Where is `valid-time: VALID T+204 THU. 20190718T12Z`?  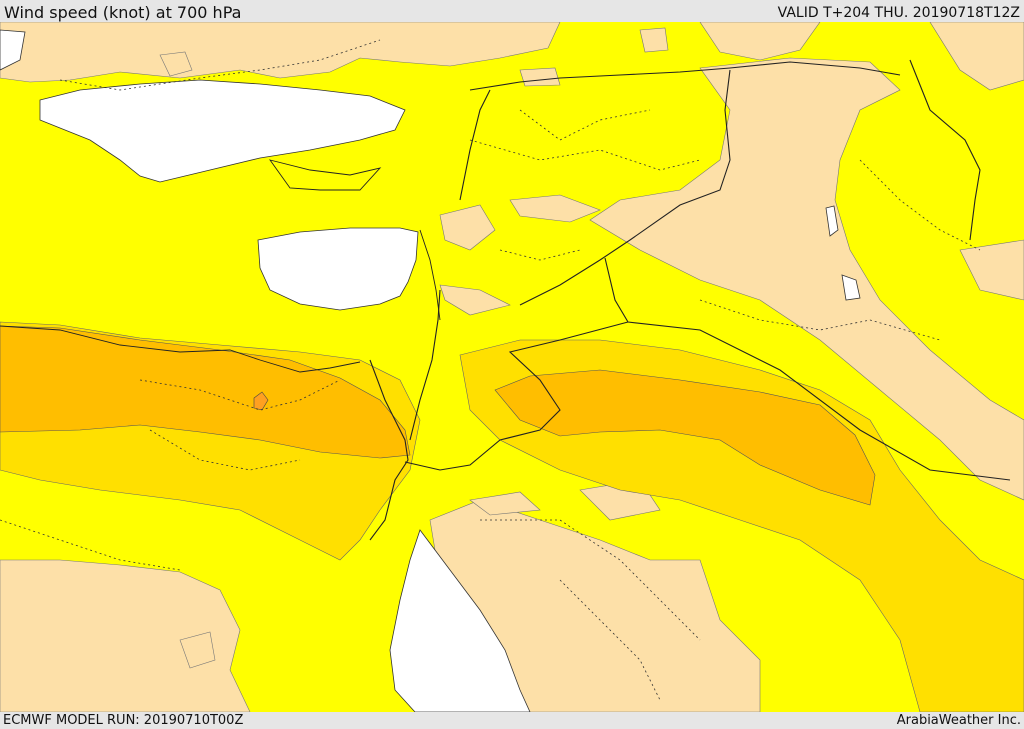 valid-time: VALID T+204 THU. 20190718T12Z is located at coordinates (898, 13).